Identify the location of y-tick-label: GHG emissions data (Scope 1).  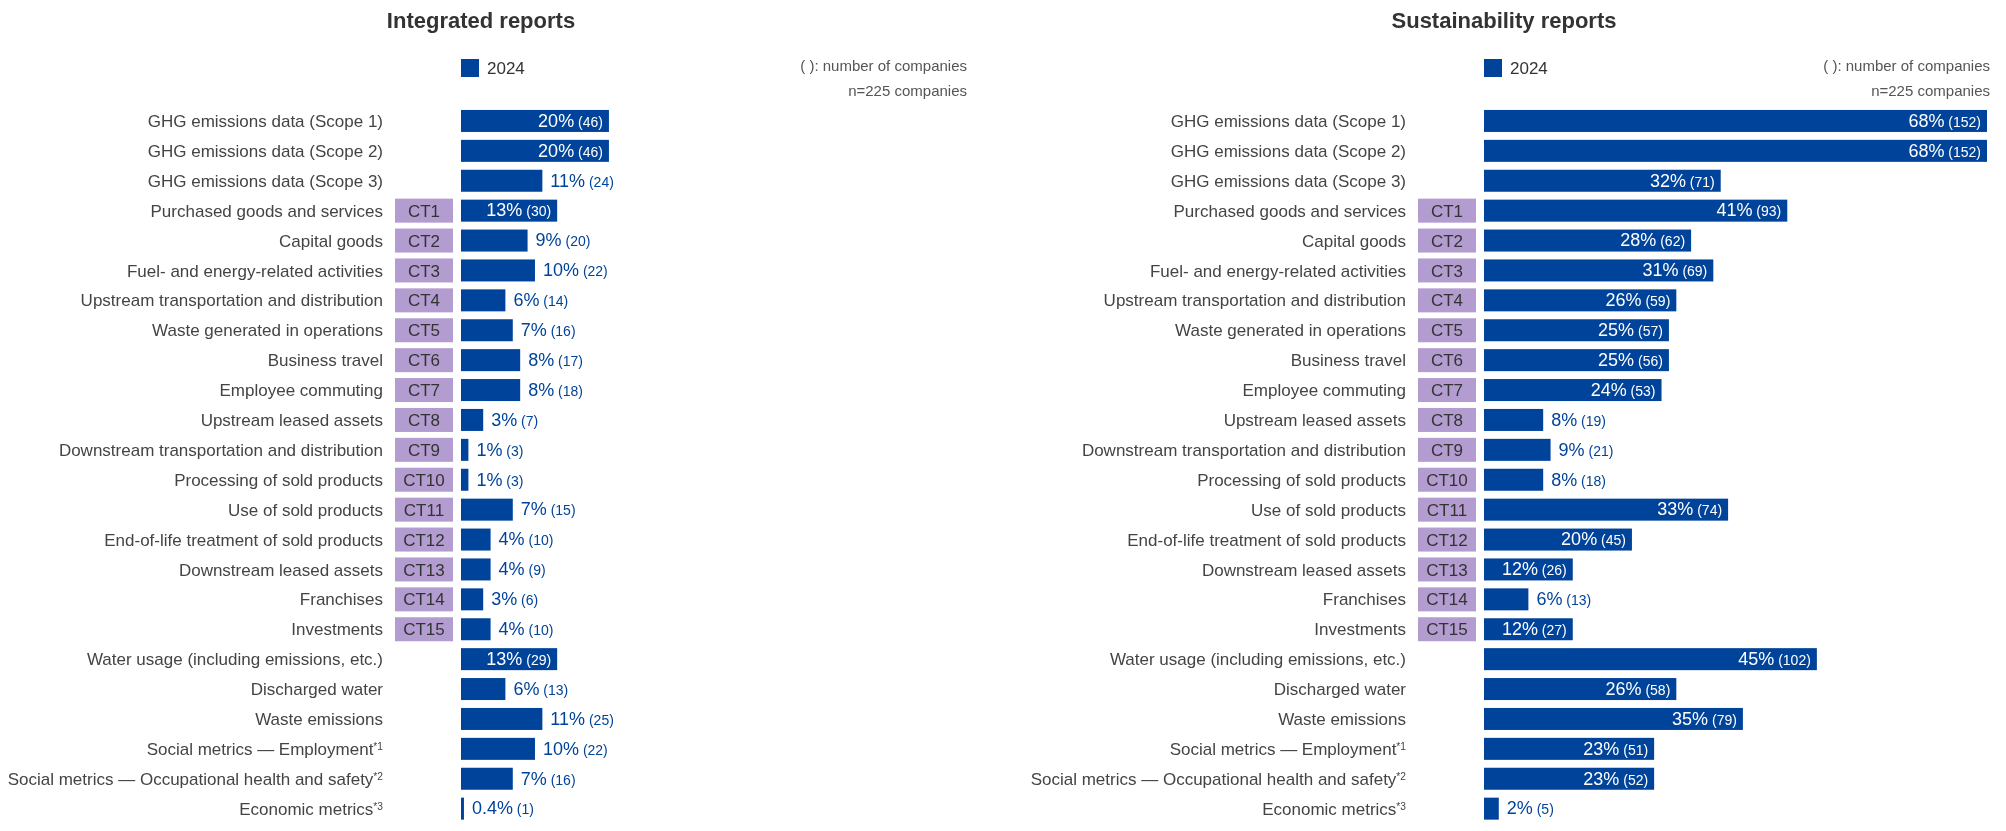
(265, 122).